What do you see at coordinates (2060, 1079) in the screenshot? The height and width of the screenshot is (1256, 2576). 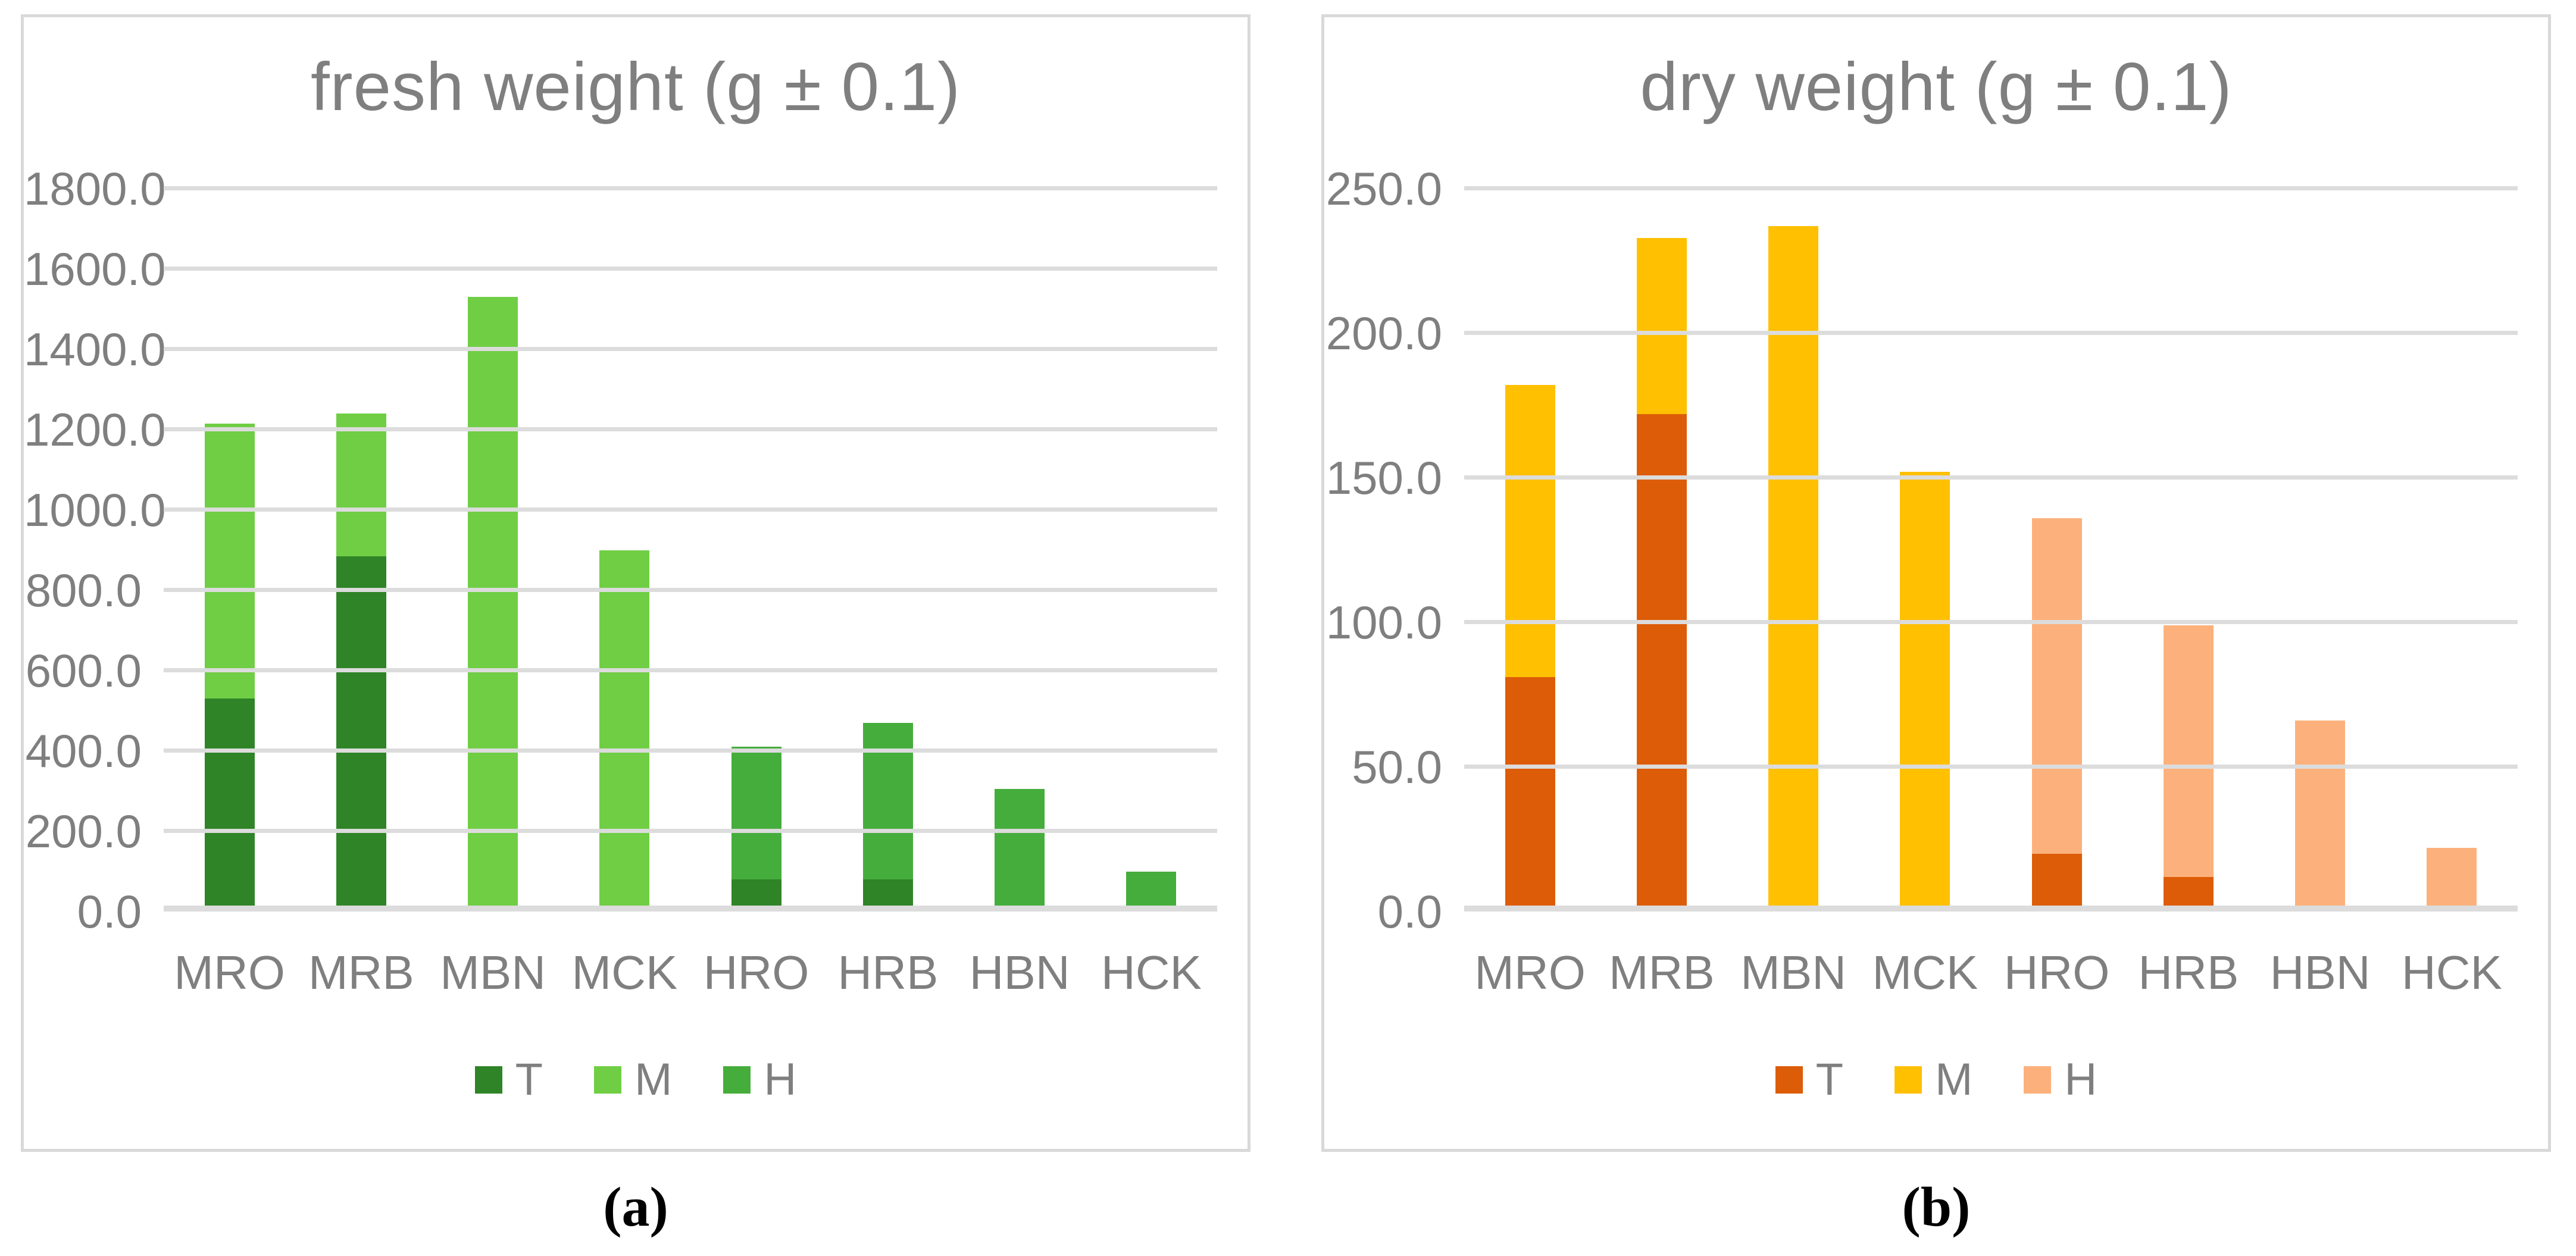 I see `legend-item-h: H` at bounding box center [2060, 1079].